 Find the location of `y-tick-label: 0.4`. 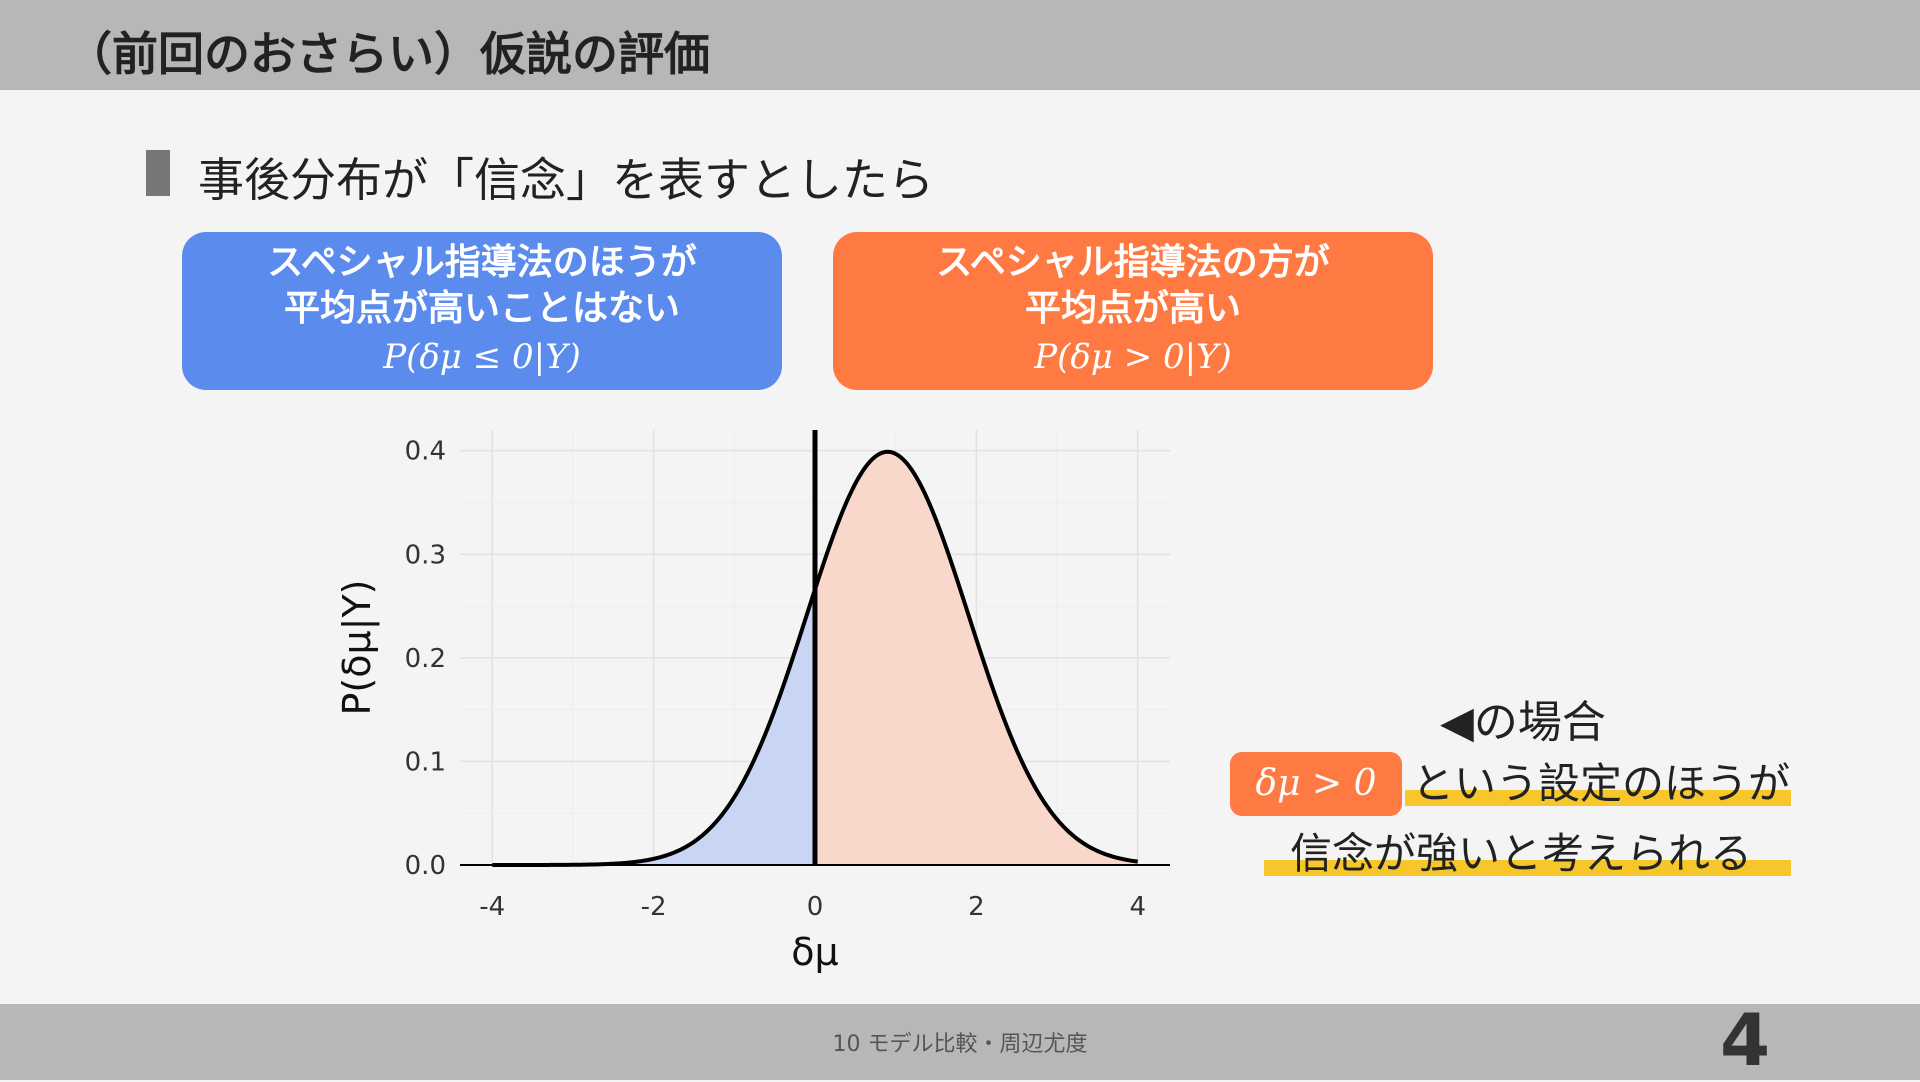

y-tick-label: 0.4 is located at coordinates (425, 452).